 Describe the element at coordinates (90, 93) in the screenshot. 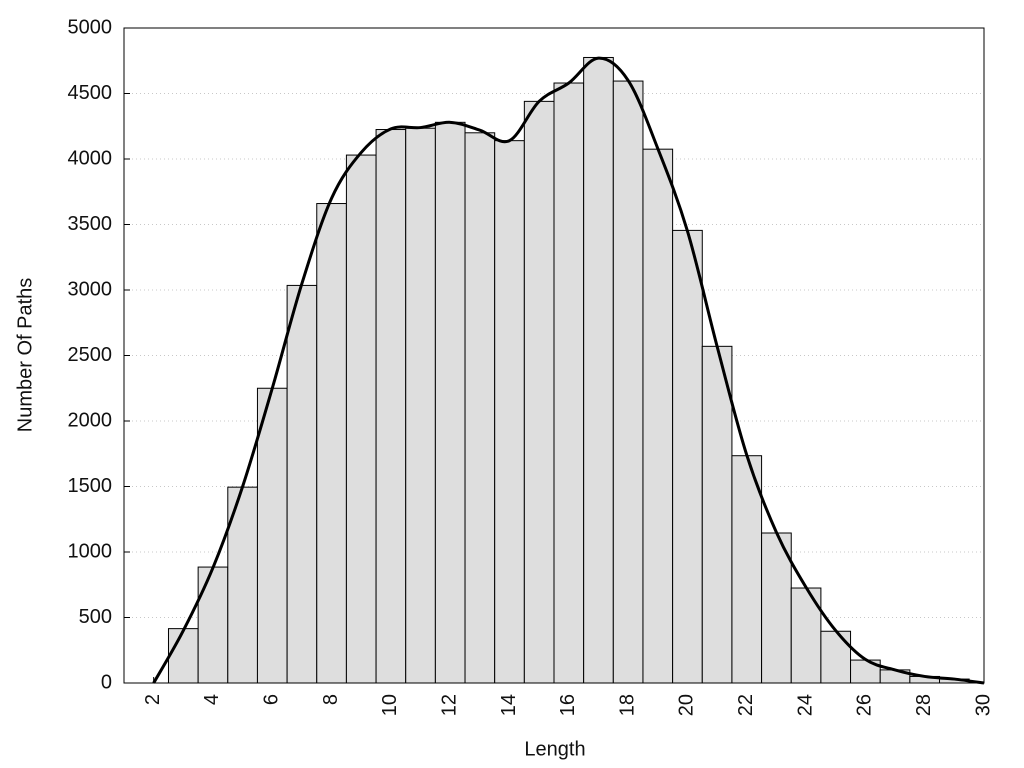

I see `y-tick-label: 4500` at that location.